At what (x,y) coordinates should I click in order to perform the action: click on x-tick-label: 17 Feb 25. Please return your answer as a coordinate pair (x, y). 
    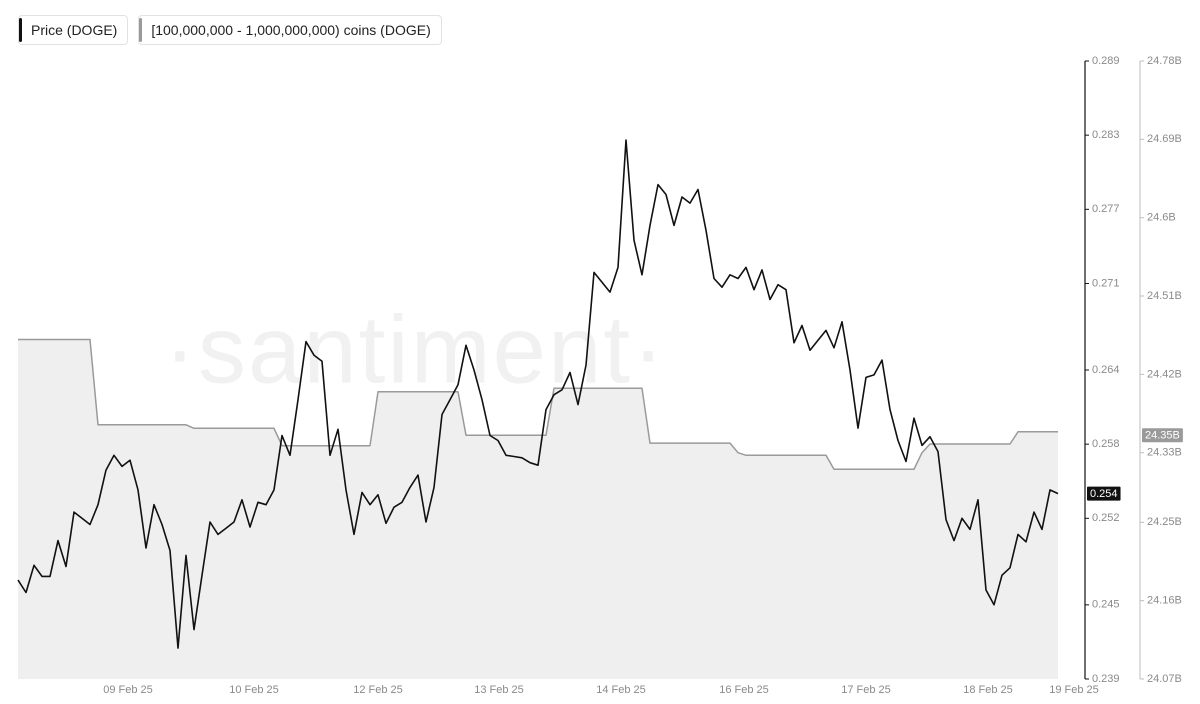
    Looking at the image, I should click on (866, 690).